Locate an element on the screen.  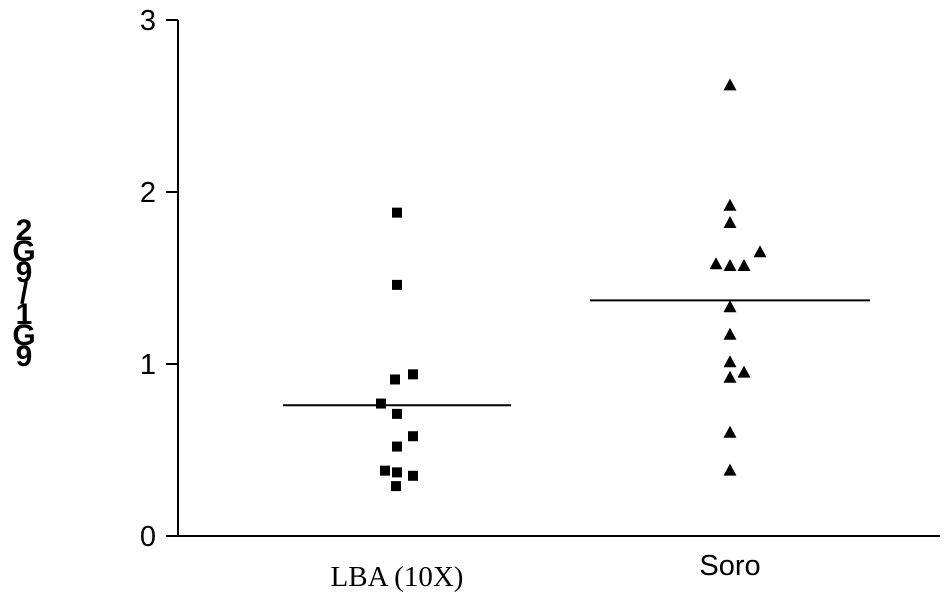
y-label-glyph: / is located at coordinates (24, 293).